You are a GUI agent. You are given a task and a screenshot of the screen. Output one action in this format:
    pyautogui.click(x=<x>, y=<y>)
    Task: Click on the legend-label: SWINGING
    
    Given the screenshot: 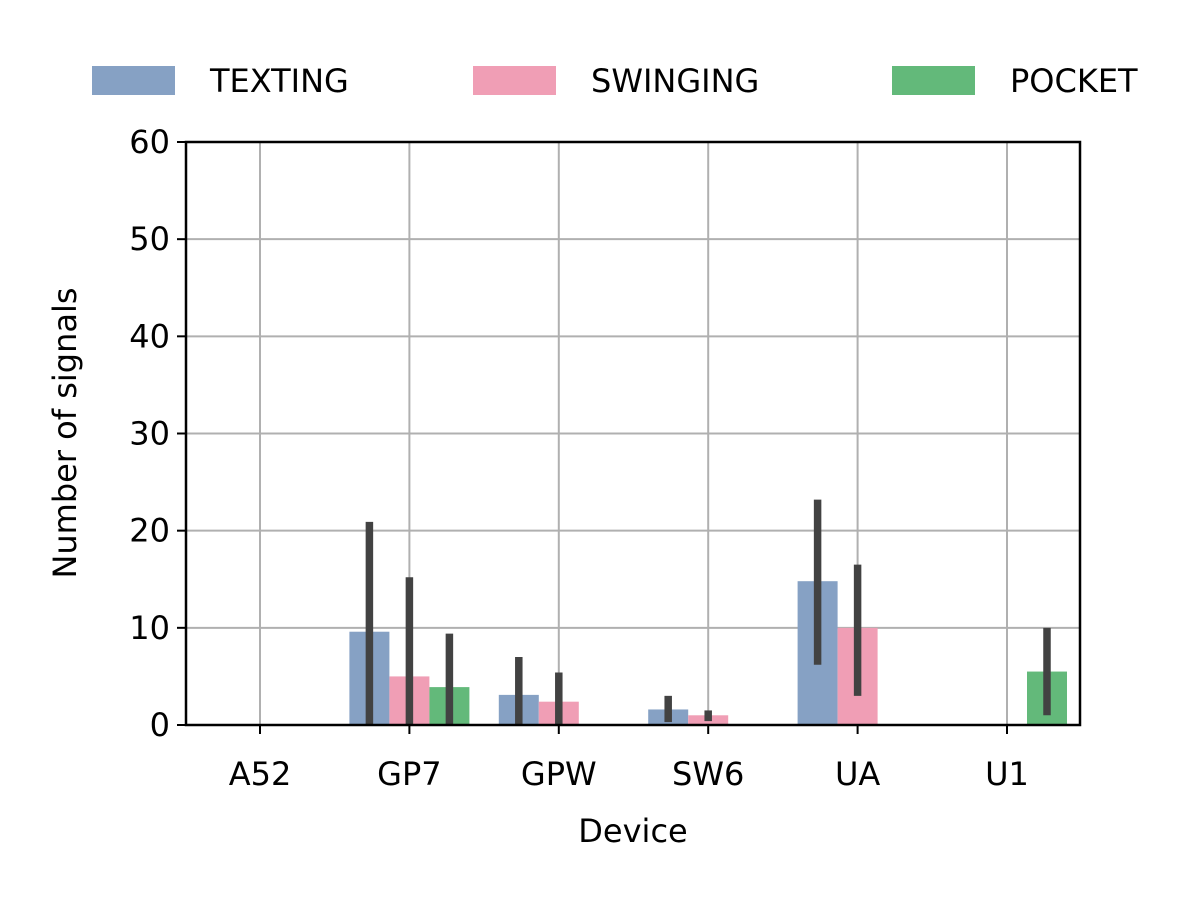 What is the action you would take?
    pyautogui.click(x=675, y=81)
    